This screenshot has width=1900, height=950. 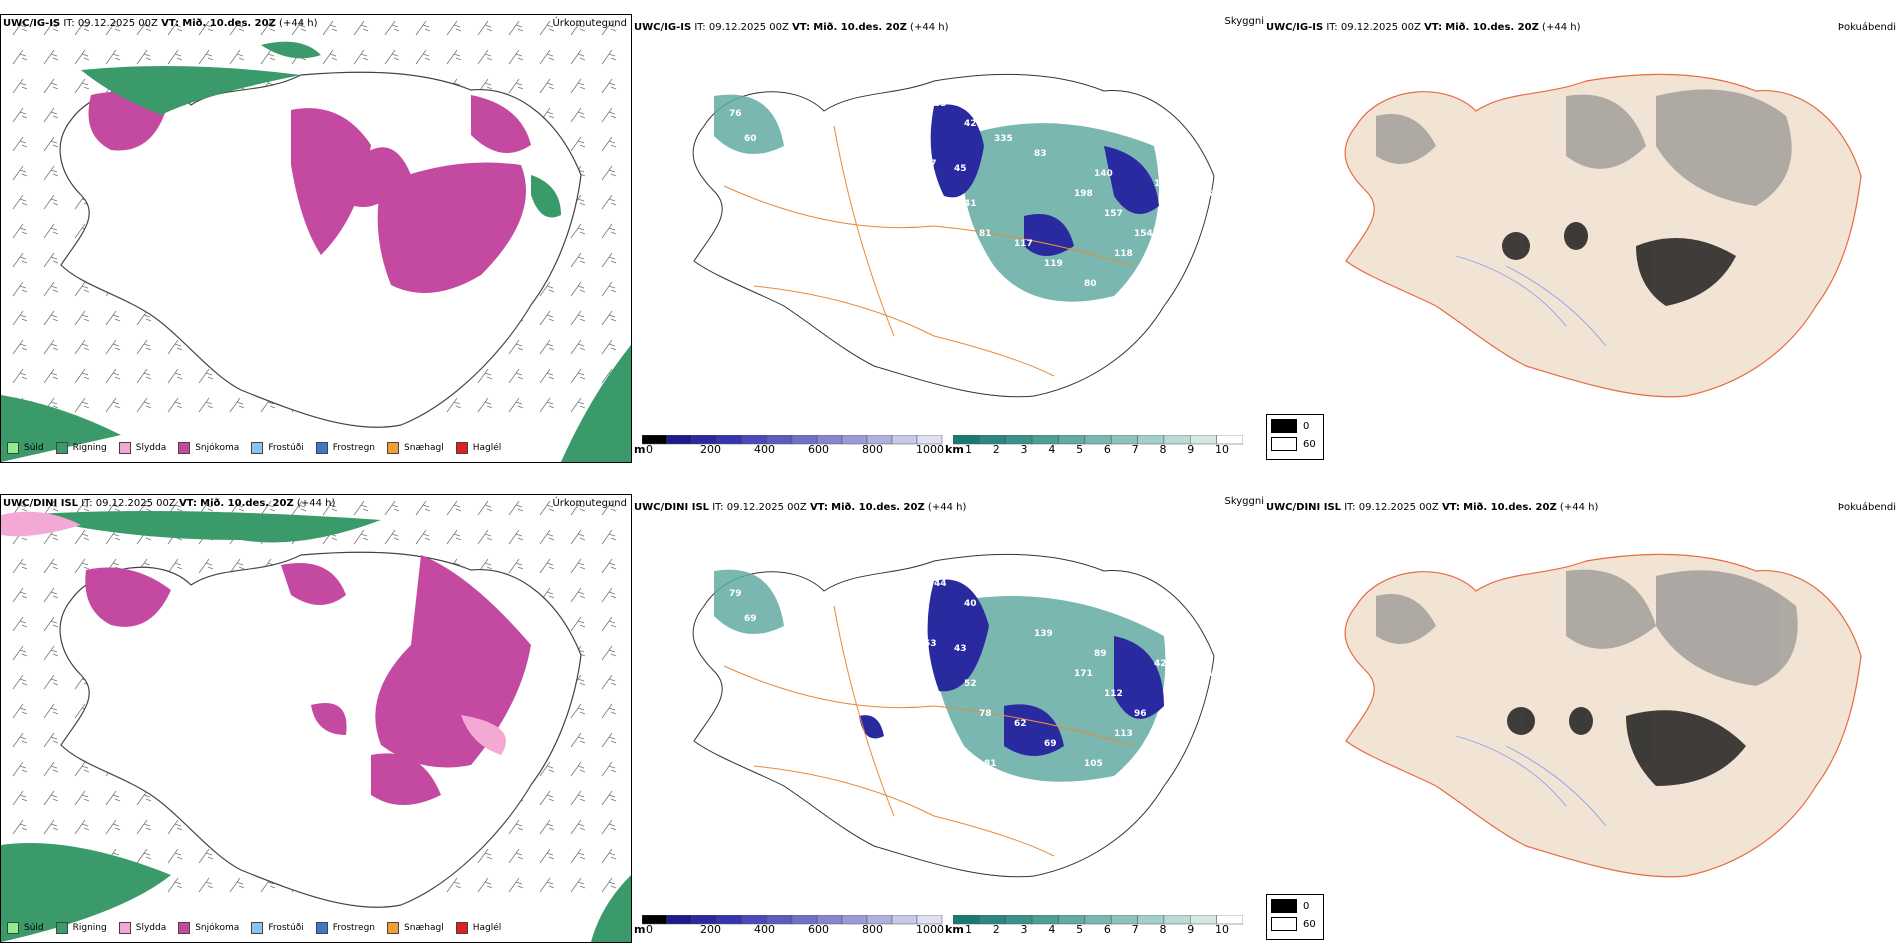 What do you see at coordinates (954, 449) in the screenshot?
I see `visibility-unit: km` at bounding box center [954, 449].